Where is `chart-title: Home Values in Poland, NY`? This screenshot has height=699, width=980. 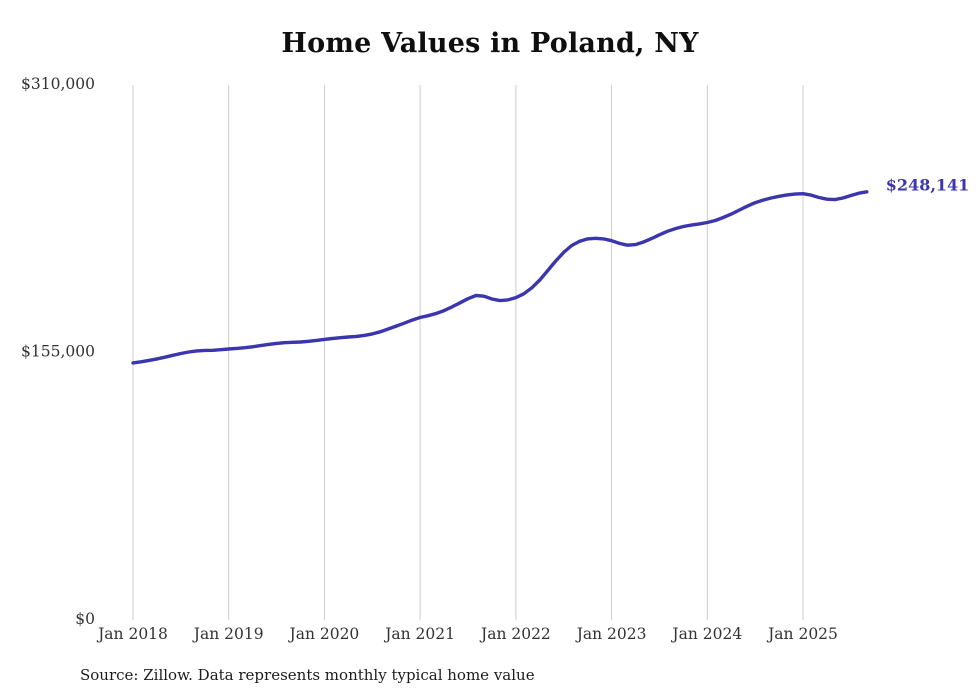 chart-title: Home Values in Poland, NY is located at coordinates (490, 43).